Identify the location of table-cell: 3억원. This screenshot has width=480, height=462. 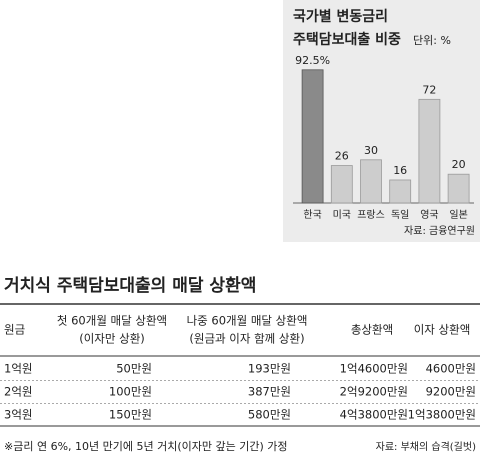
(18, 415).